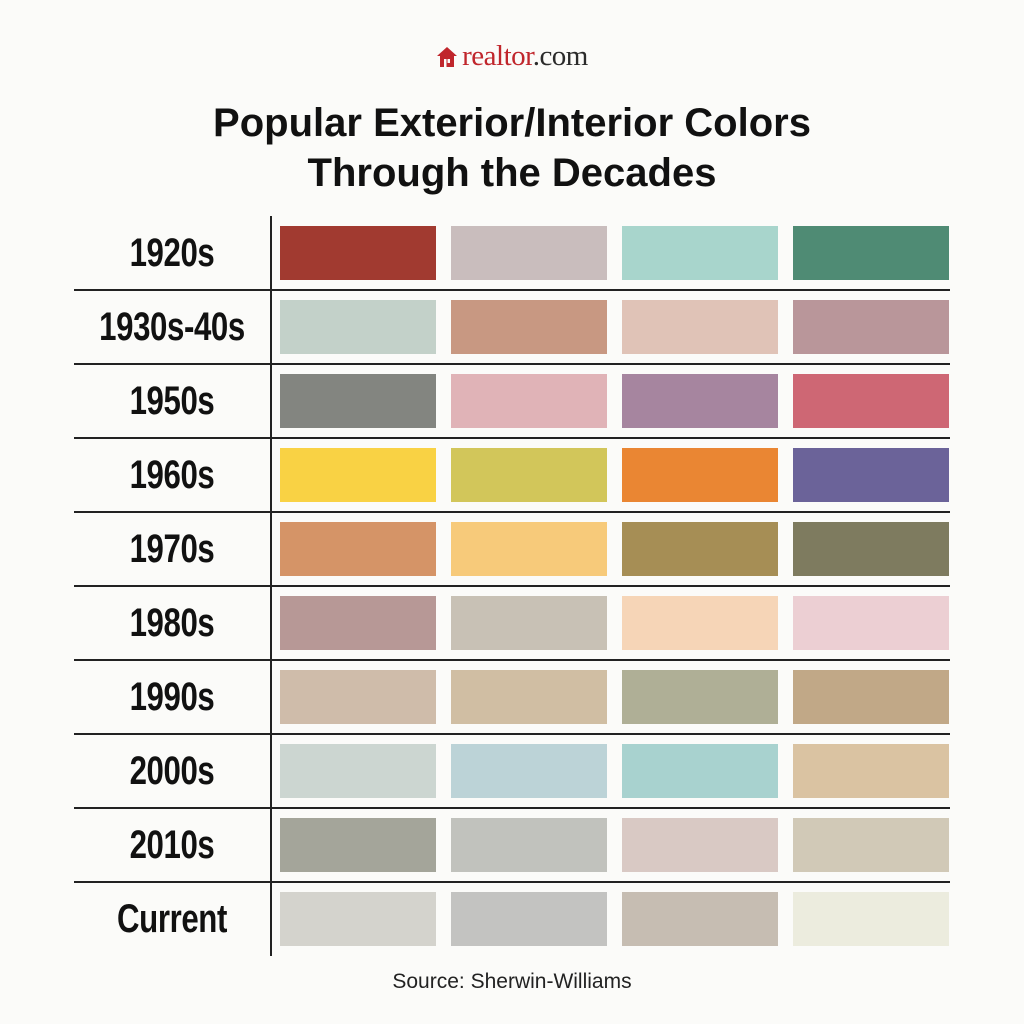  I want to click on decade-row: 1930s-40s, so click(512, 327).